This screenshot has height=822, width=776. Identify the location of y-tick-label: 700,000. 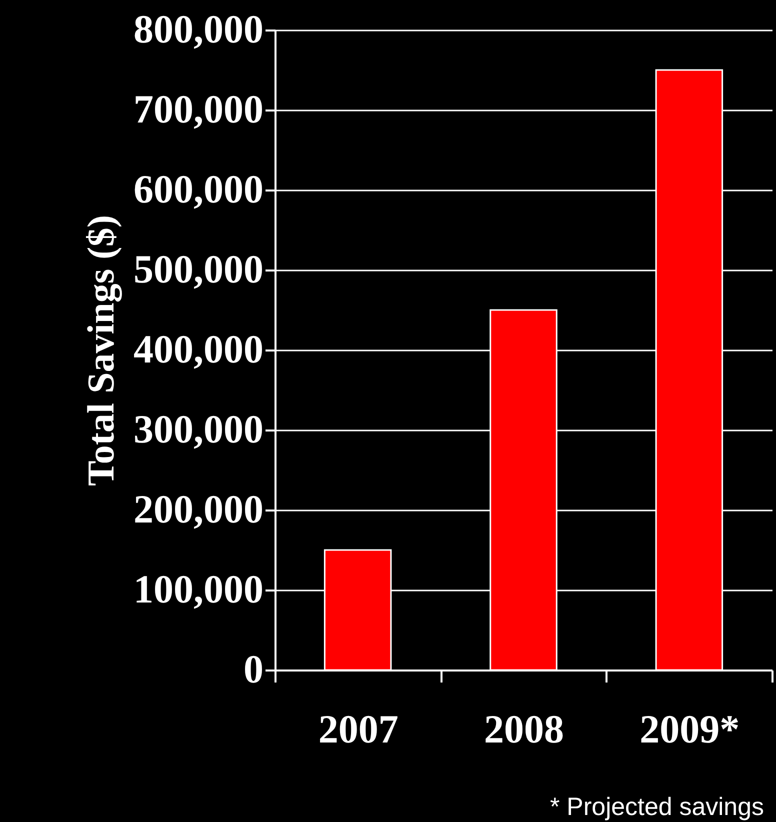
(199, 109).